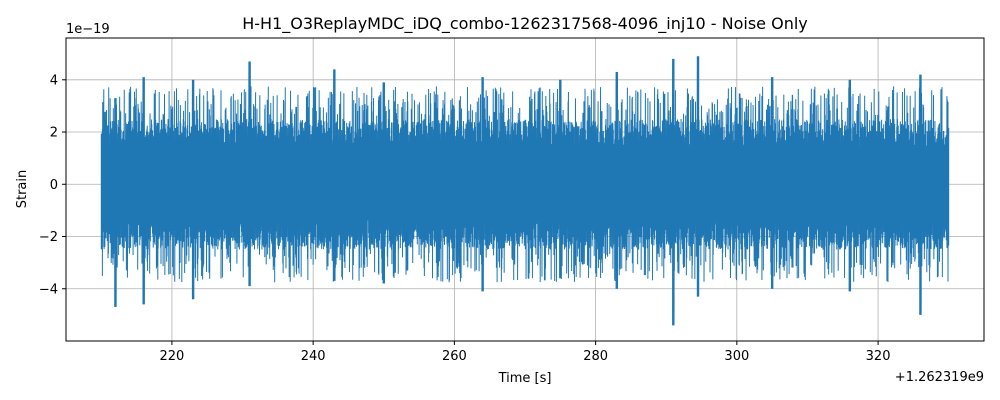  I want to click on x-axis-ticks: 220 240 260 280 300 320, so click(525, 352).